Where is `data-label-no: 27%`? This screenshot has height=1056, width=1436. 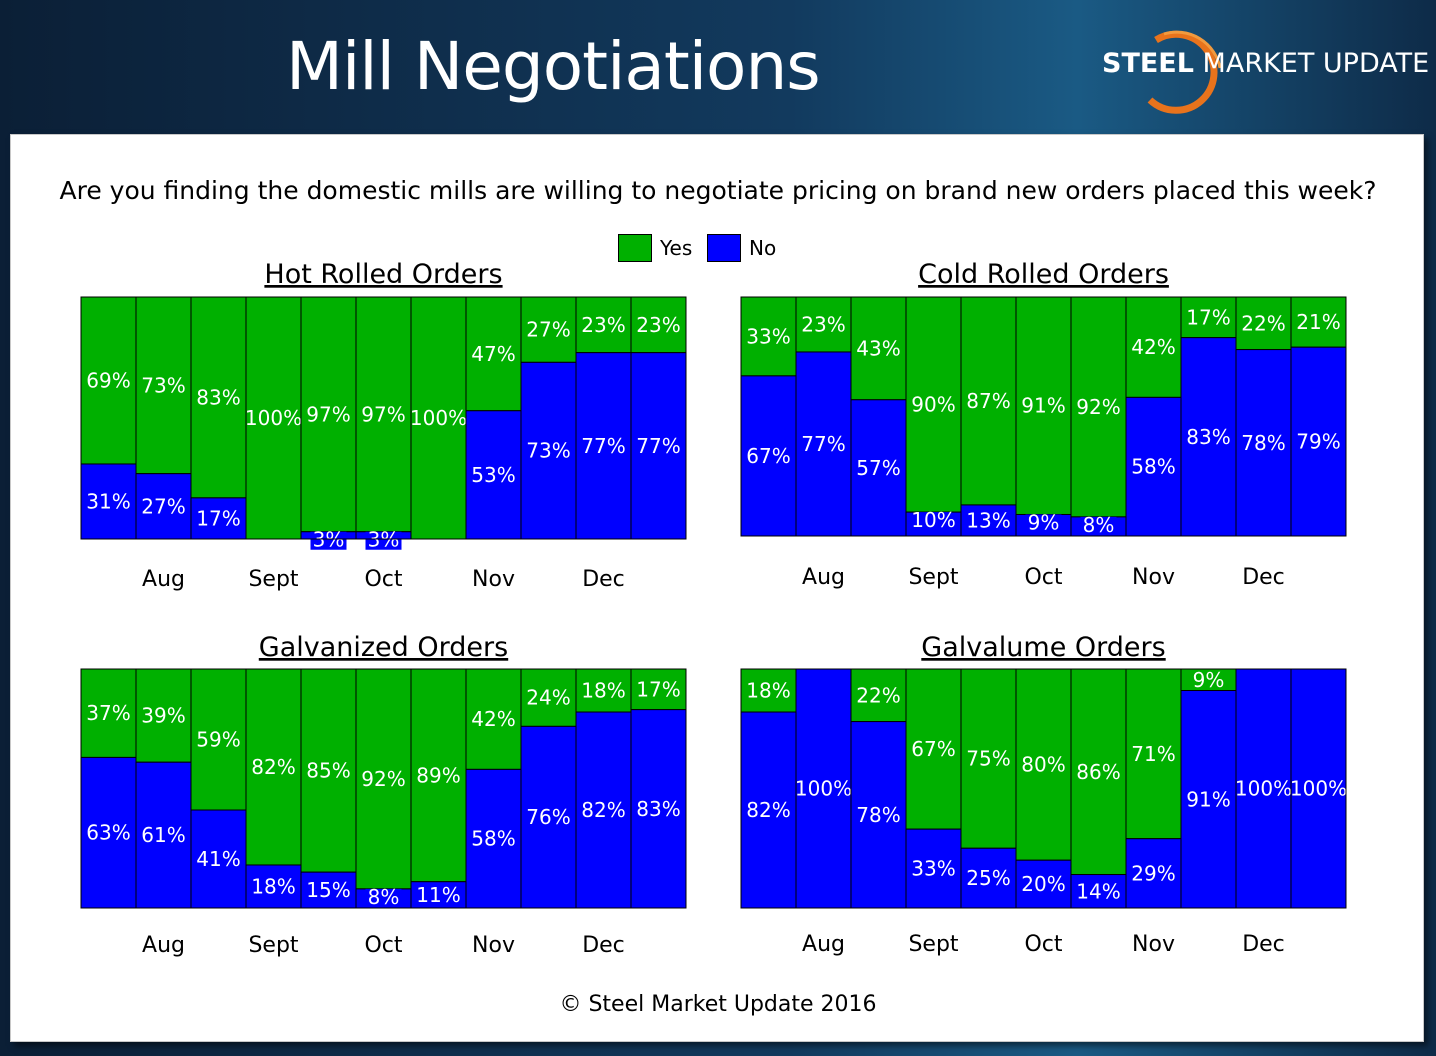 data-label-no: 27% is located at coordinates (163, 506).